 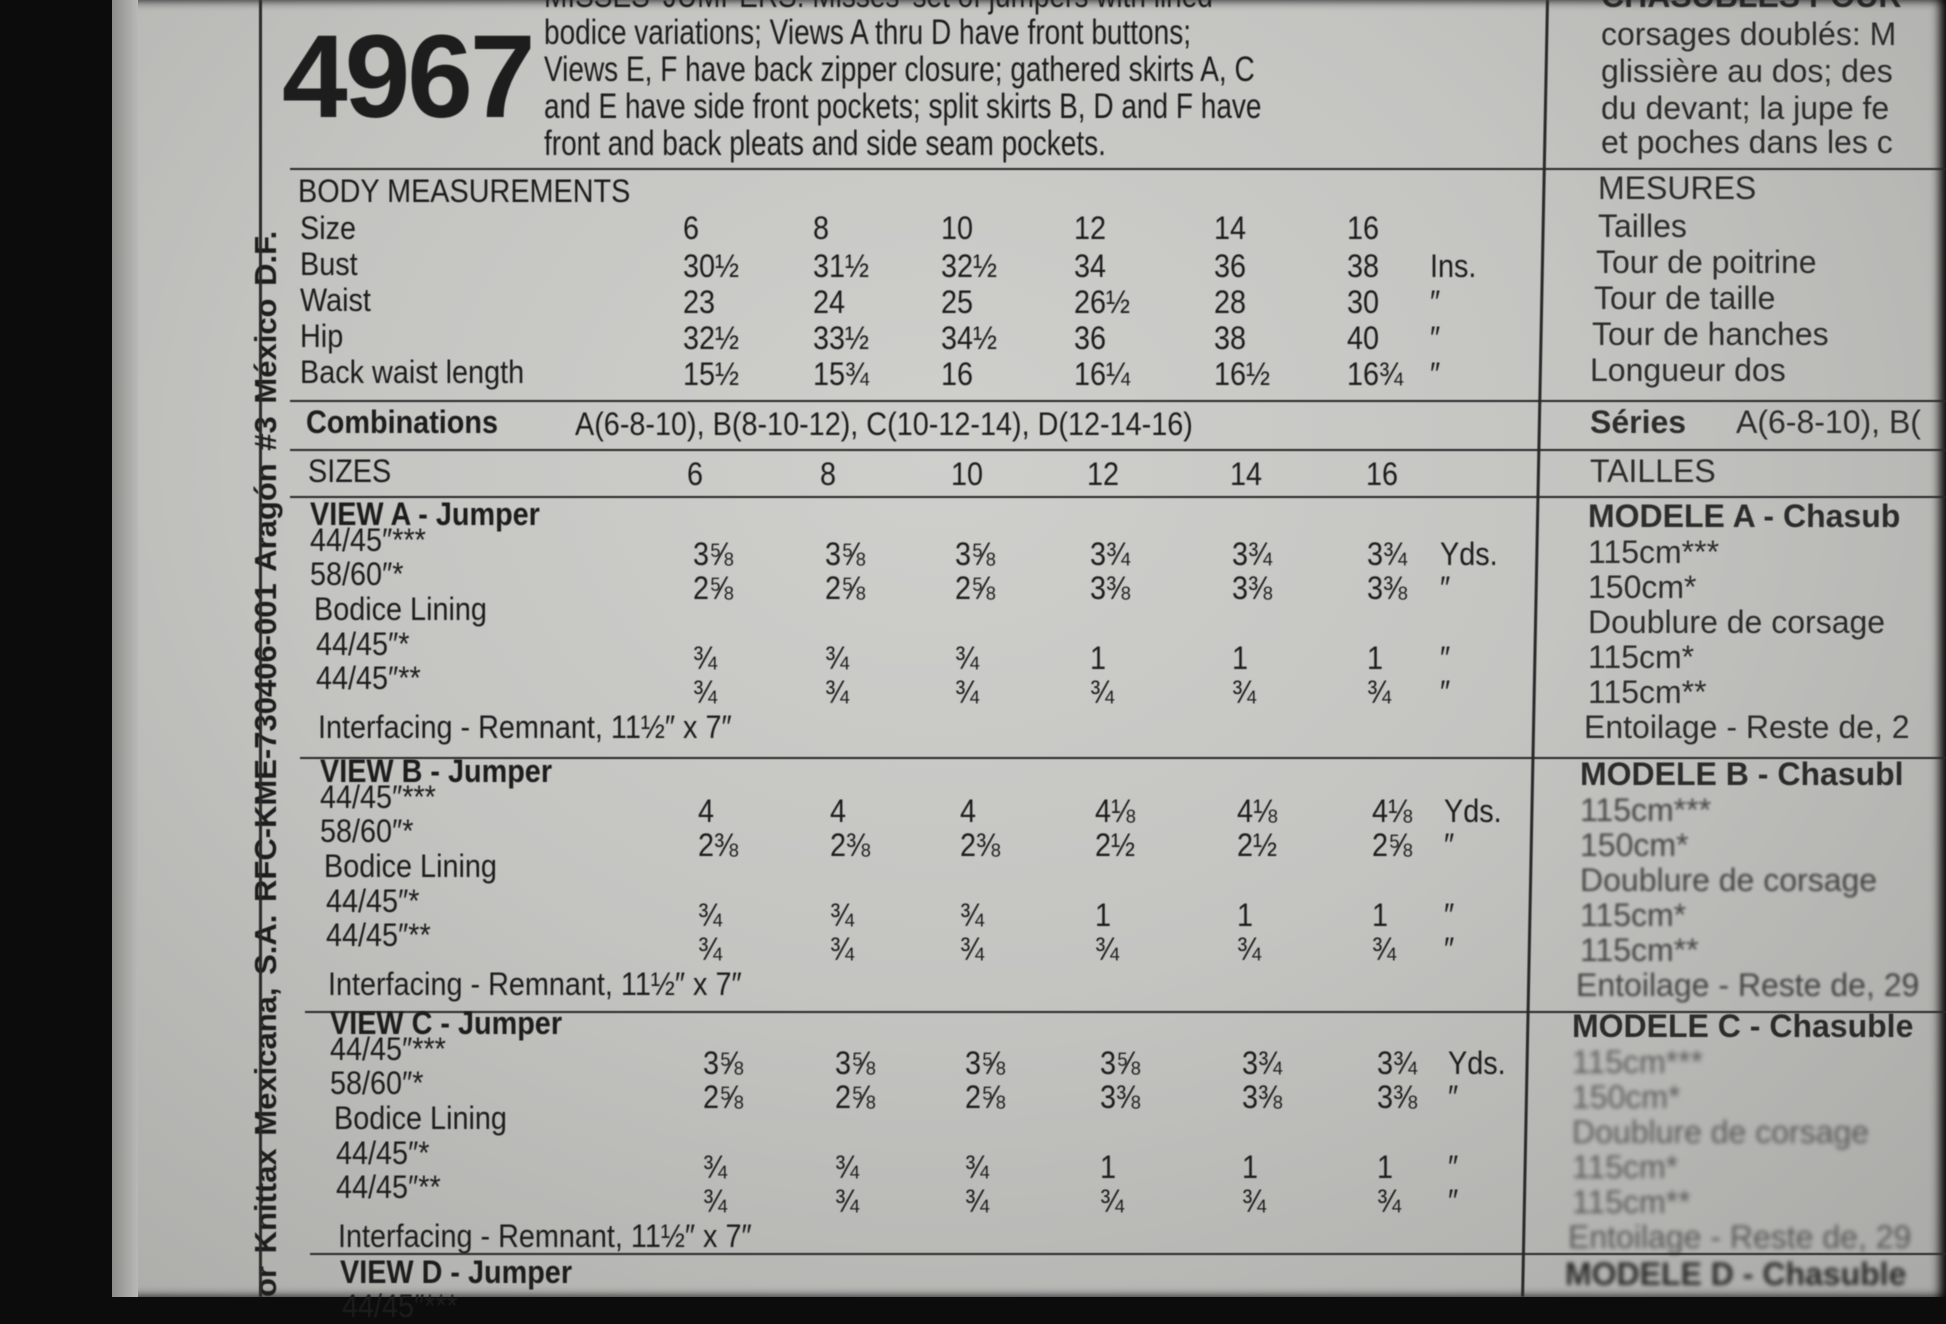 I want to click on french-model-row: 115cm***, so click(x=1638, y=1062).